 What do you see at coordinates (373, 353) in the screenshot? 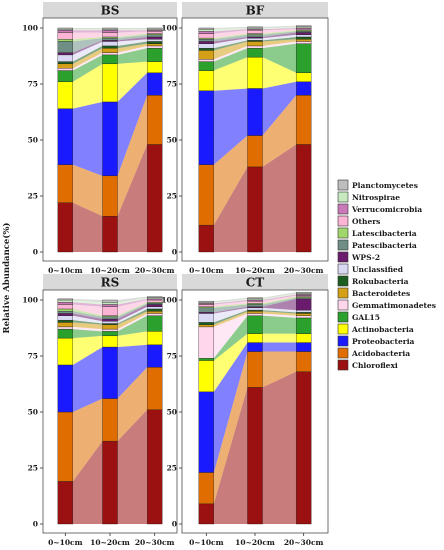
I see `legend-item-acidobacteria: Acidobacteria` at bounding box center [373, 353].